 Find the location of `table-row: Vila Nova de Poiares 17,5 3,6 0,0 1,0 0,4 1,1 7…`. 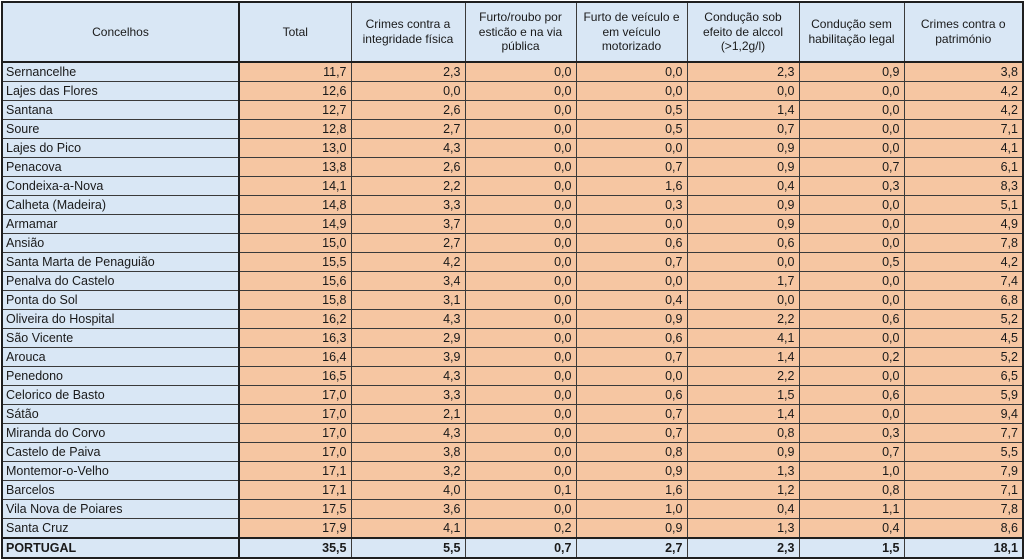

table-row: Vila Nova de Poiares 17,5 3,6 0,0 1,0 0,4 1,1 7… is located at coordinates (512, 509).